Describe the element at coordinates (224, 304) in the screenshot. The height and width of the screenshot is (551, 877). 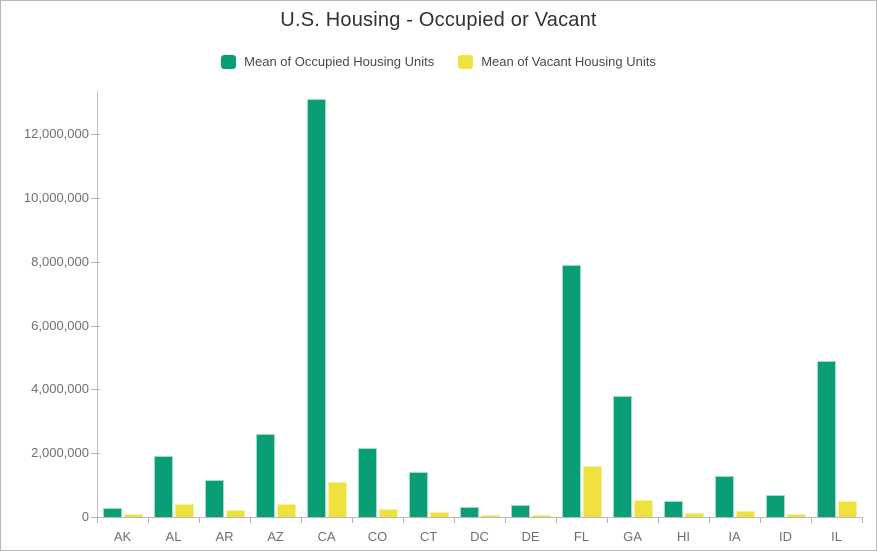
I see `bar-group-AR` at that location.